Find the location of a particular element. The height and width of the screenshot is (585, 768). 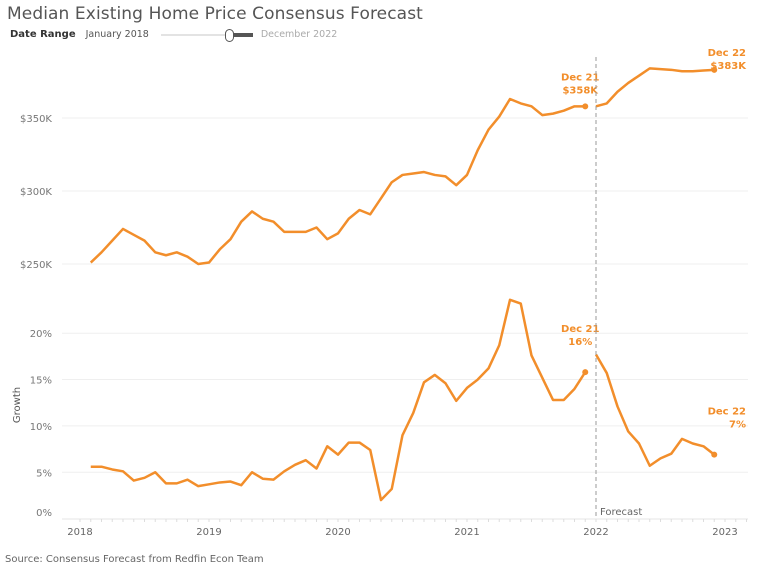

x-tick-label: 2023 is located at coordinates (724, 532).